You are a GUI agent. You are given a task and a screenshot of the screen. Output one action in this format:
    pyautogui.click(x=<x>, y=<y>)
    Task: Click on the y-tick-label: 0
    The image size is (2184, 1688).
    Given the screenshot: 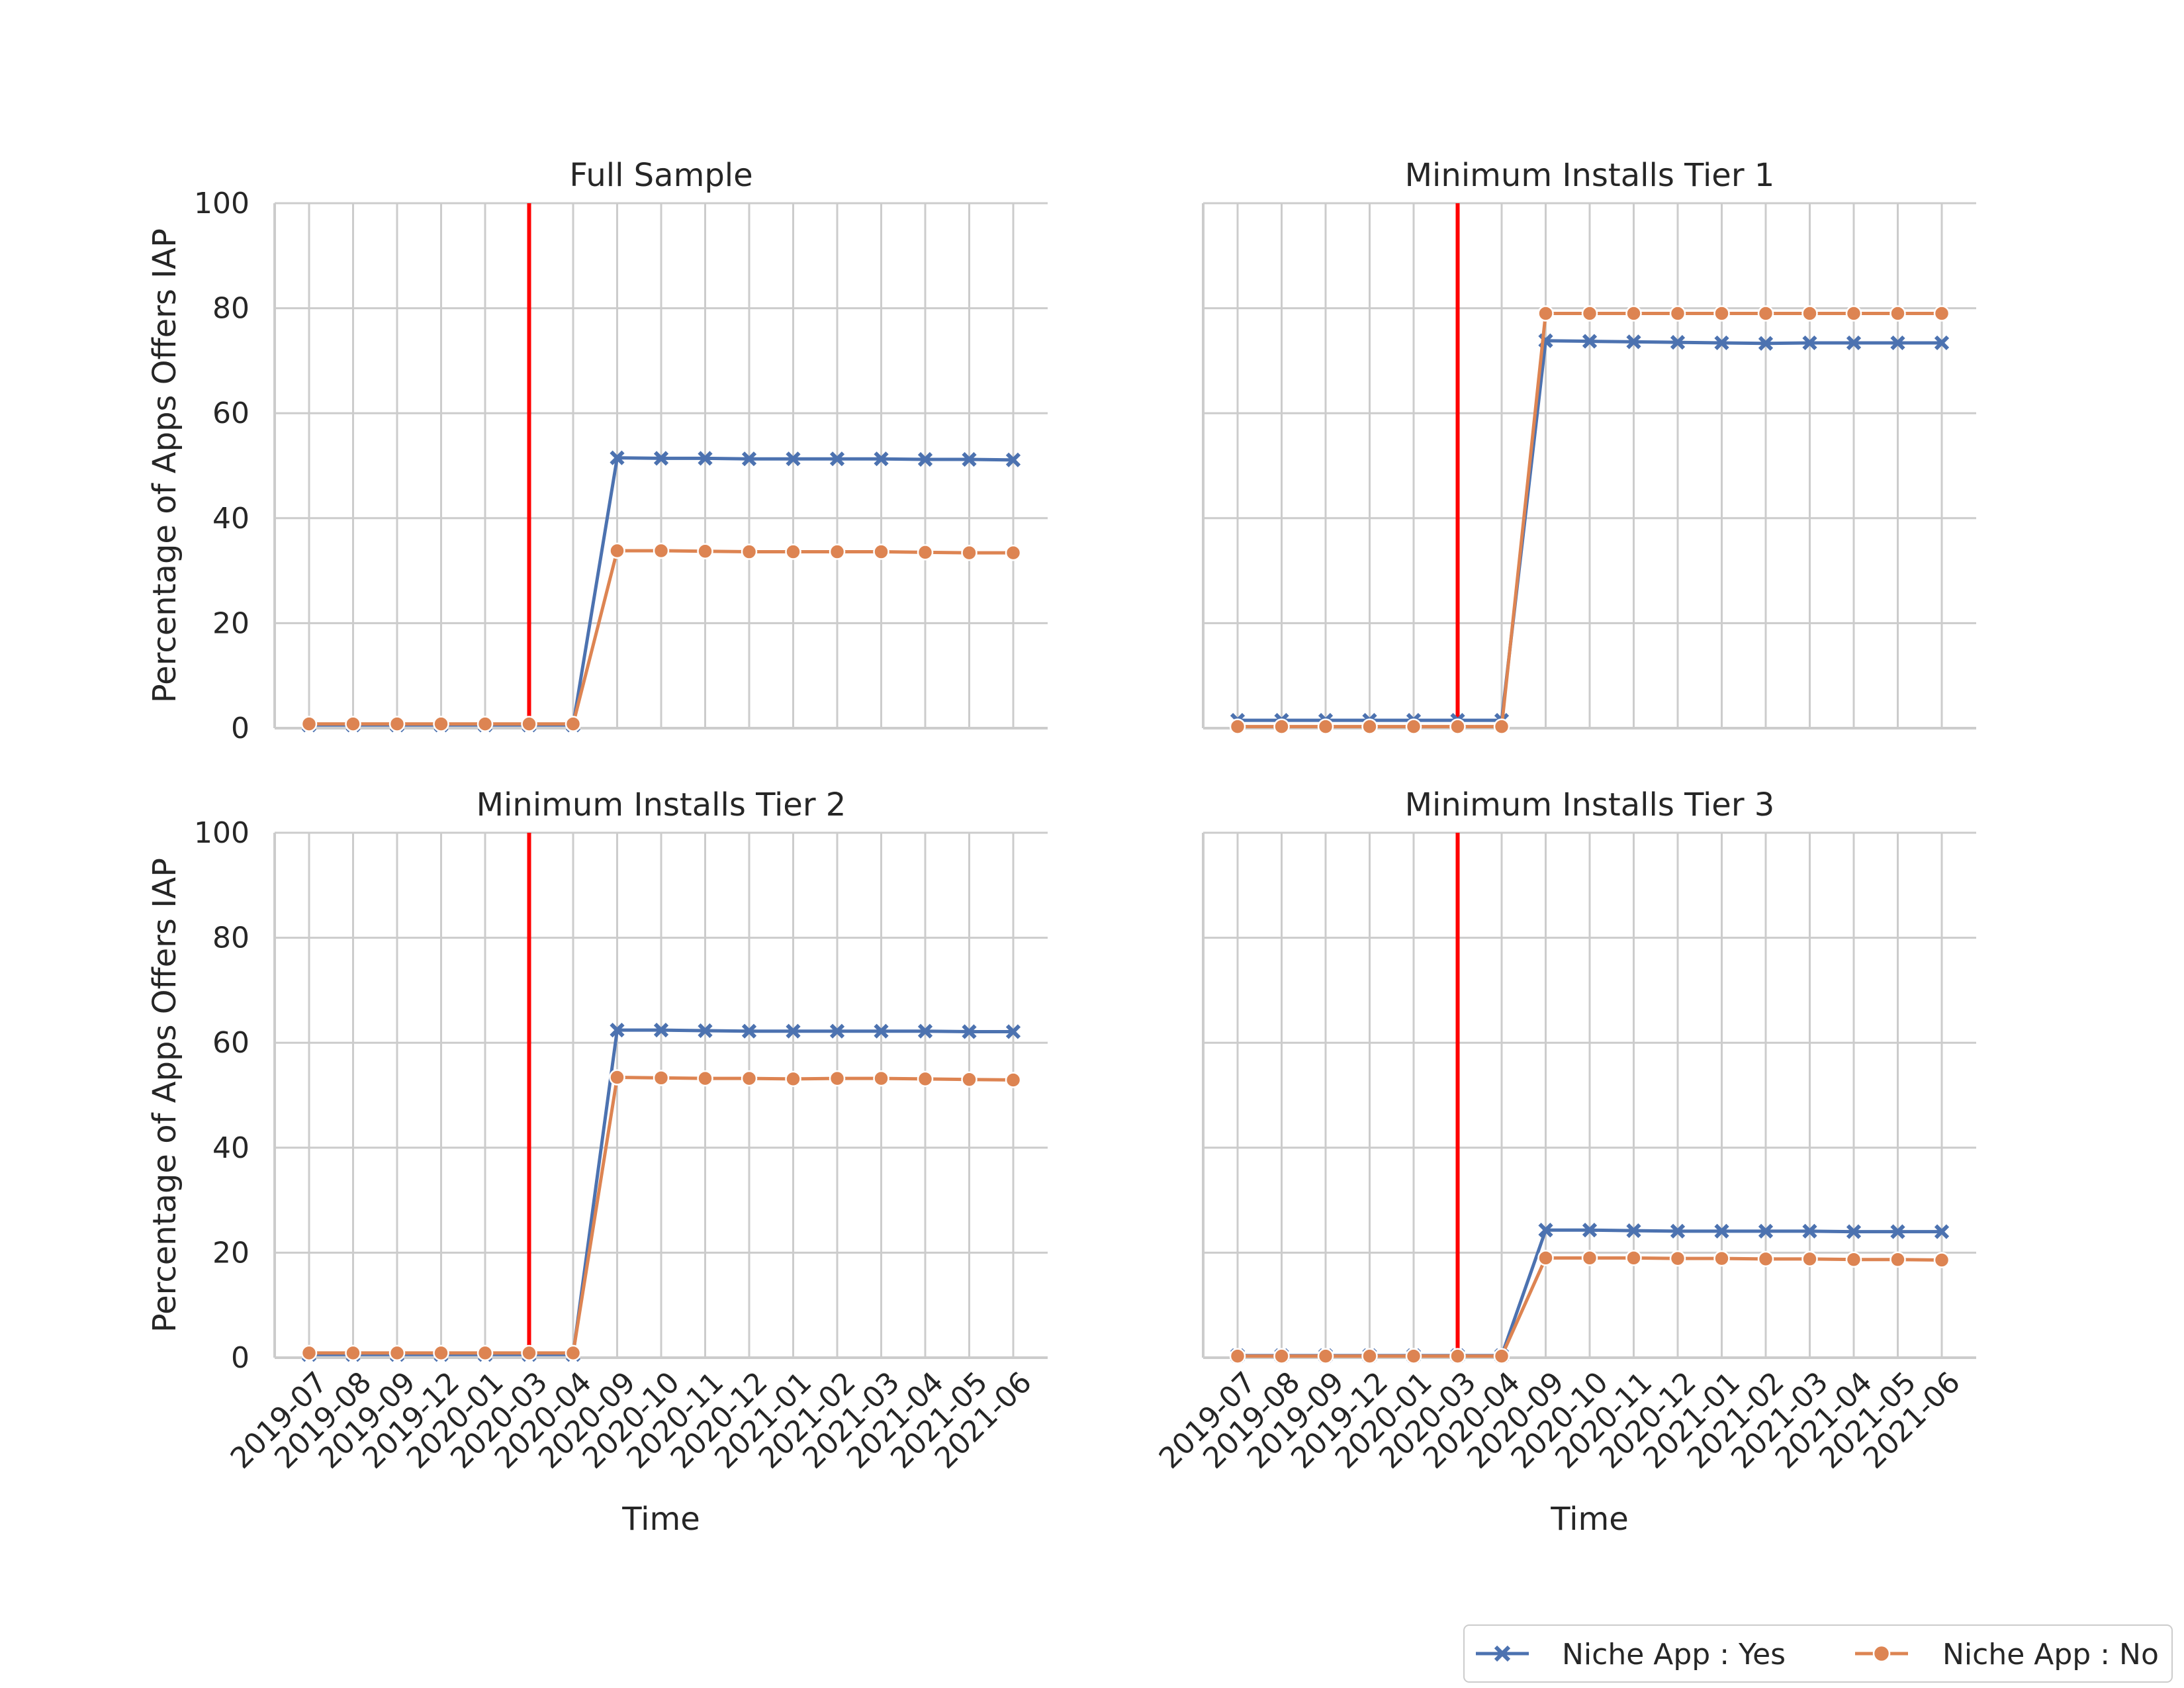 What is the action you would take?
    pyautogui.click(x=240, y=1358)
    